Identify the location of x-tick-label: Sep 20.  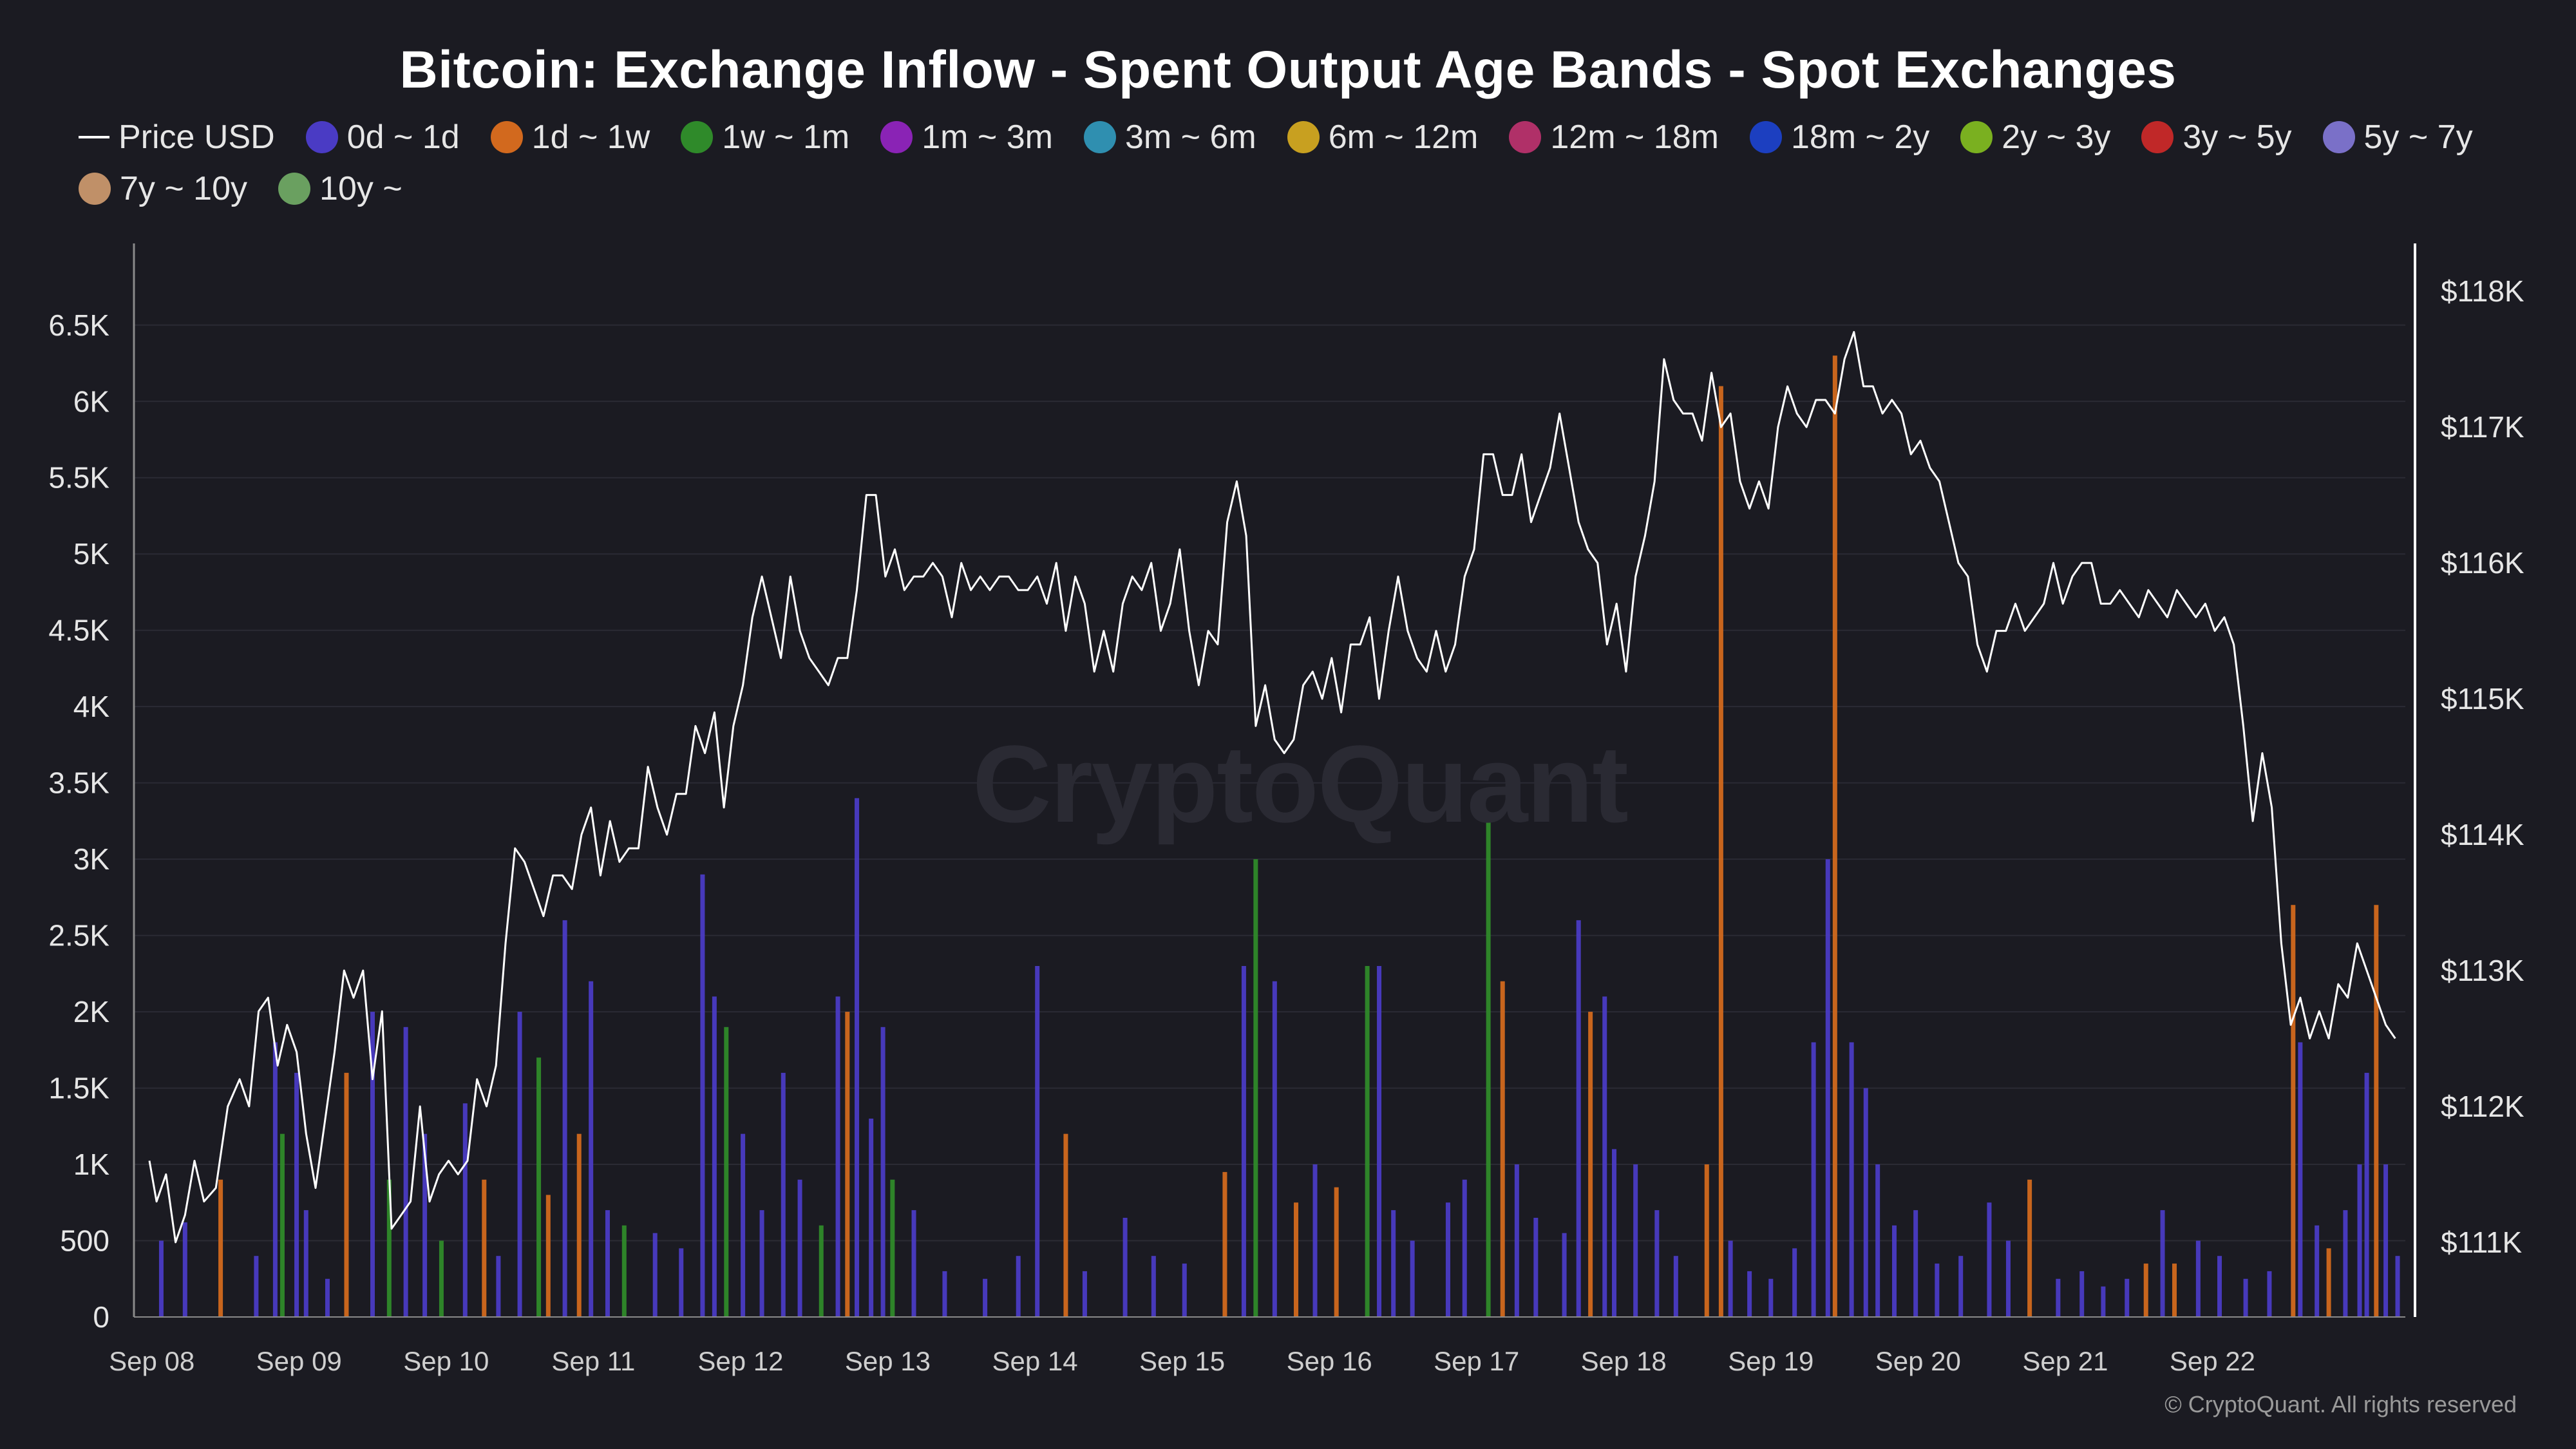
(1918, 1361).